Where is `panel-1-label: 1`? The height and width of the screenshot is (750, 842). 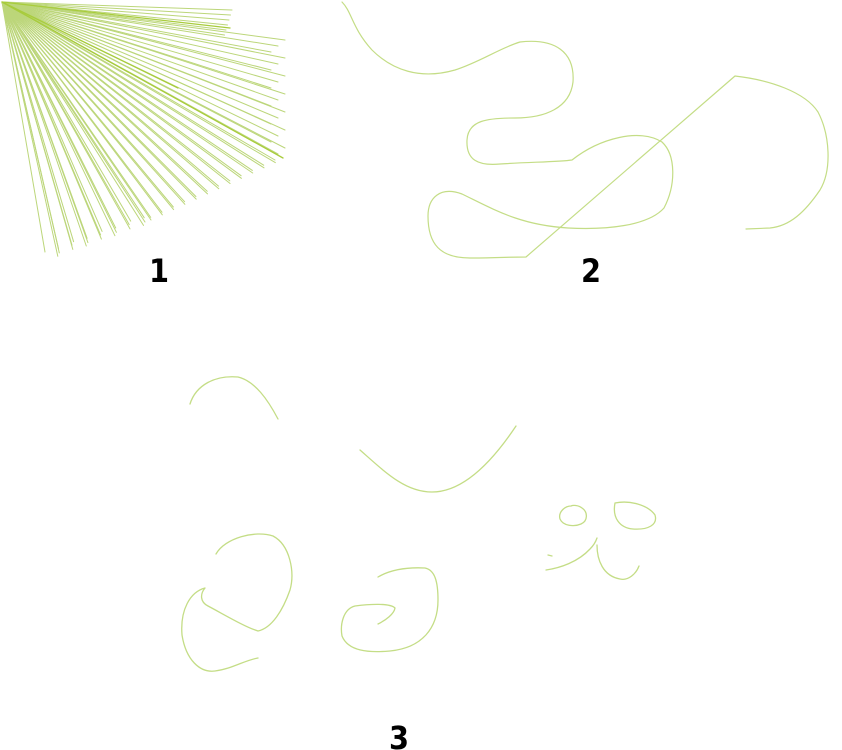 panel-1-label: 1 is located at coordinates (159, 271).